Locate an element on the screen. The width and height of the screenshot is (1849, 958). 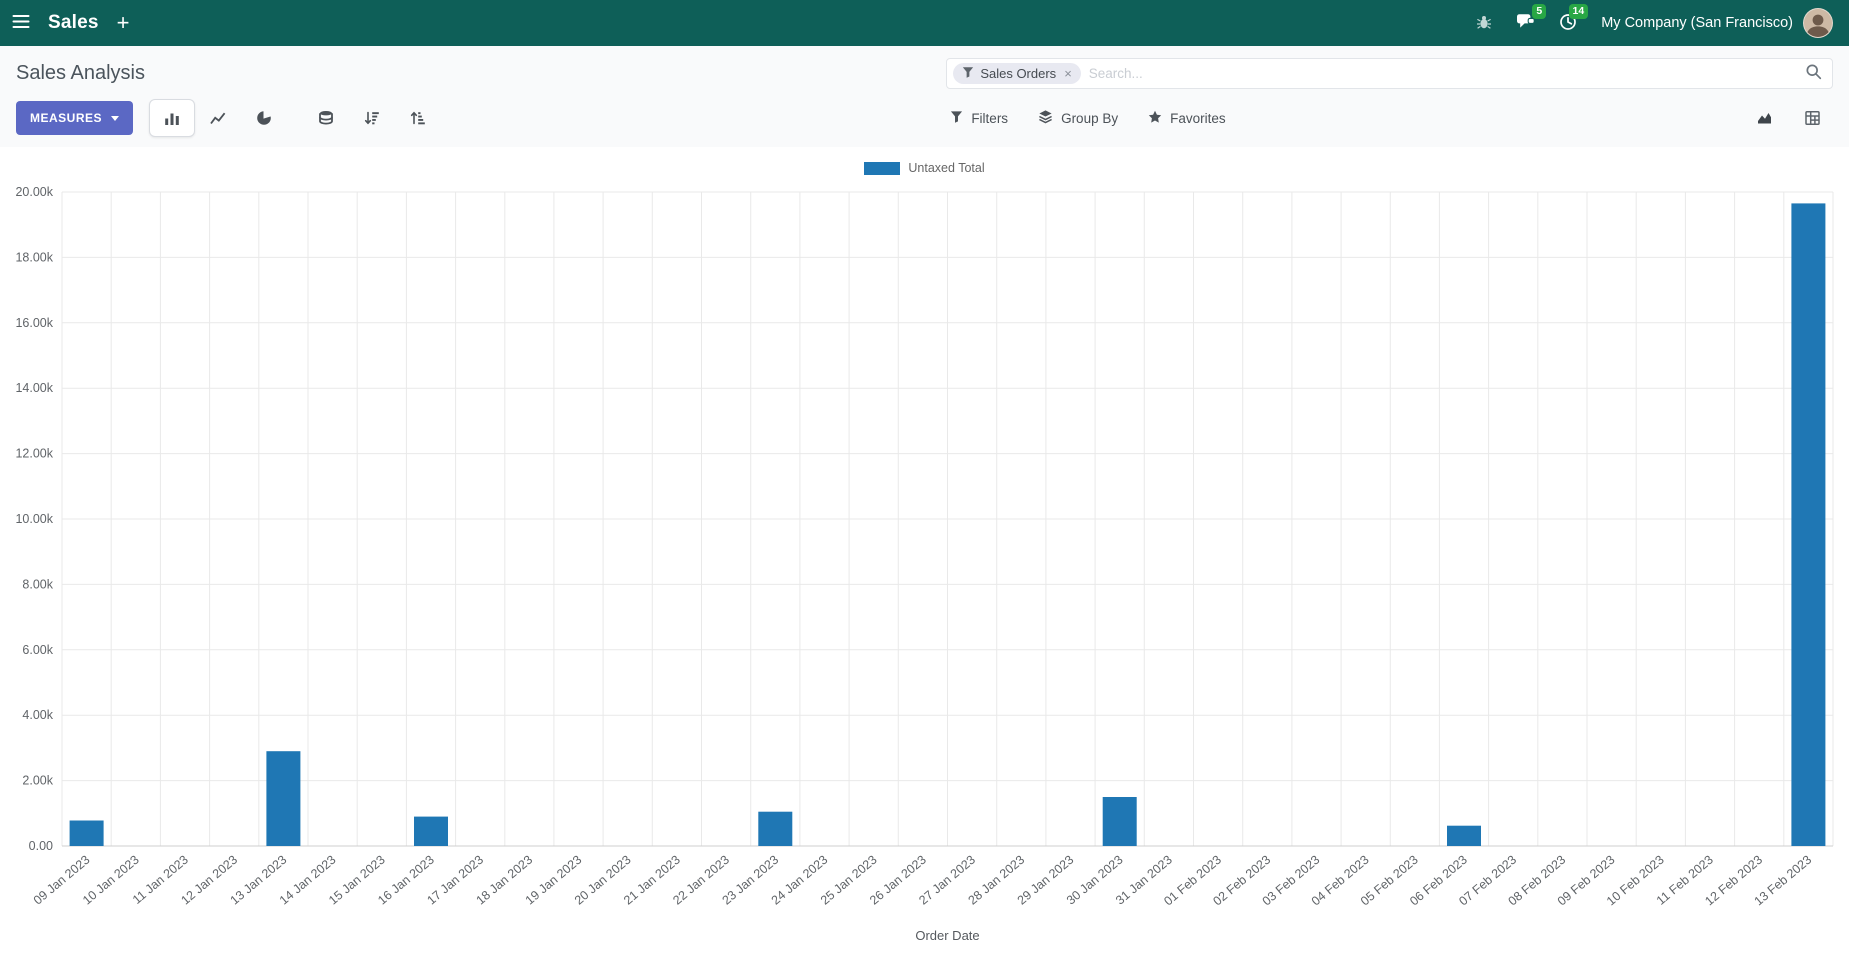
graph-view-button is located at coordinates (1764, 118).